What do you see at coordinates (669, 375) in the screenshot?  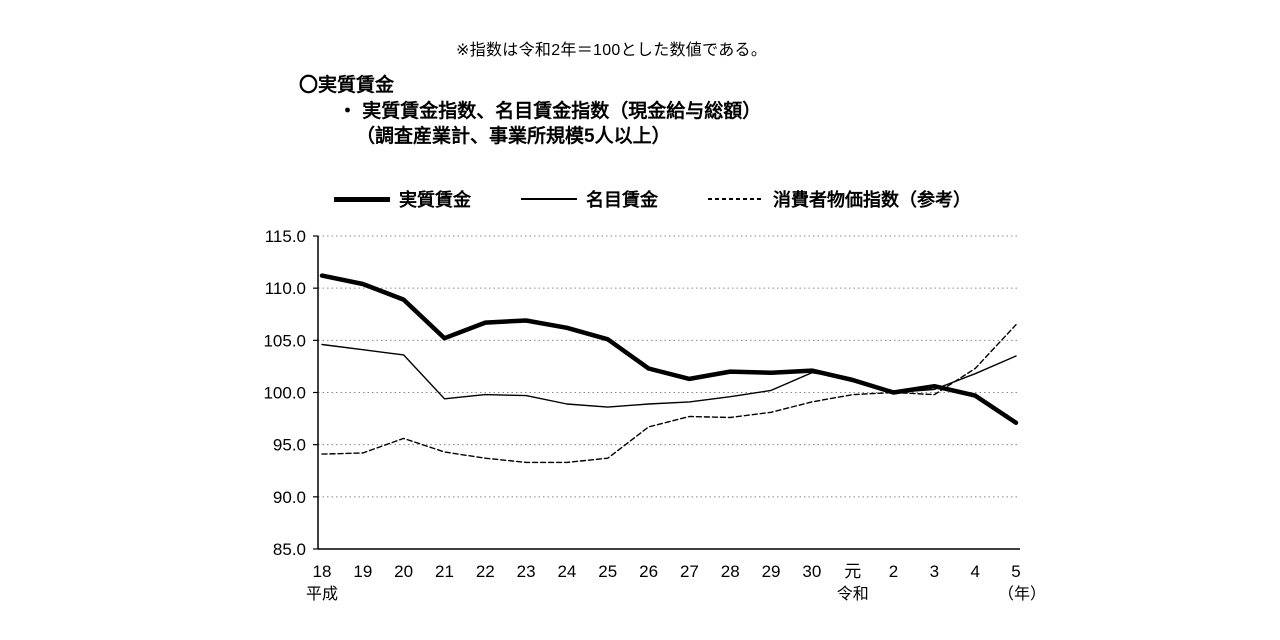 I see `series-nominal-wage-line` at bounding box center [669, 375].